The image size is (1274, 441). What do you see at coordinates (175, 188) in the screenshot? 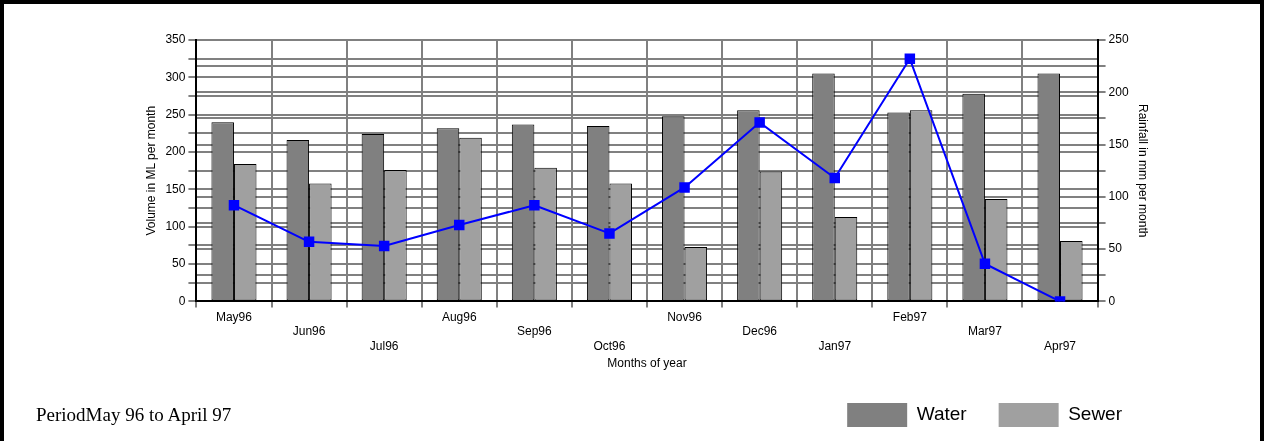
I see `y-tick-label: 150` at bounding box center [175, 188].